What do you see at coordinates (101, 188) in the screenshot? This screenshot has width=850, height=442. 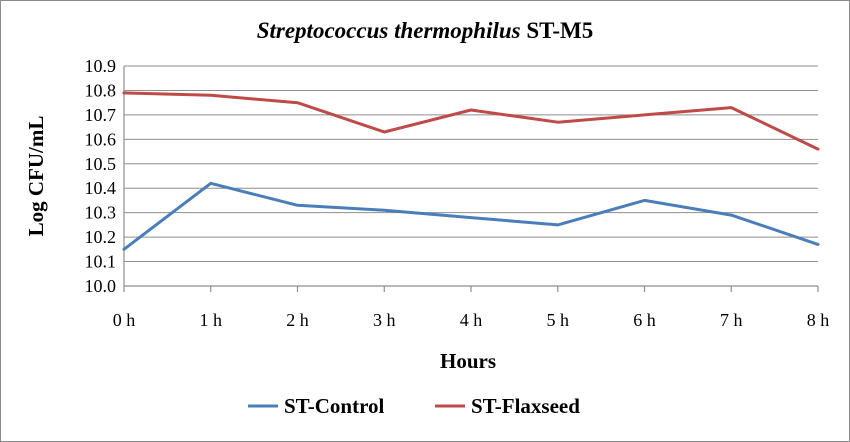 I see `y-tick-label: 10.4` at bounding box center [101, 188].